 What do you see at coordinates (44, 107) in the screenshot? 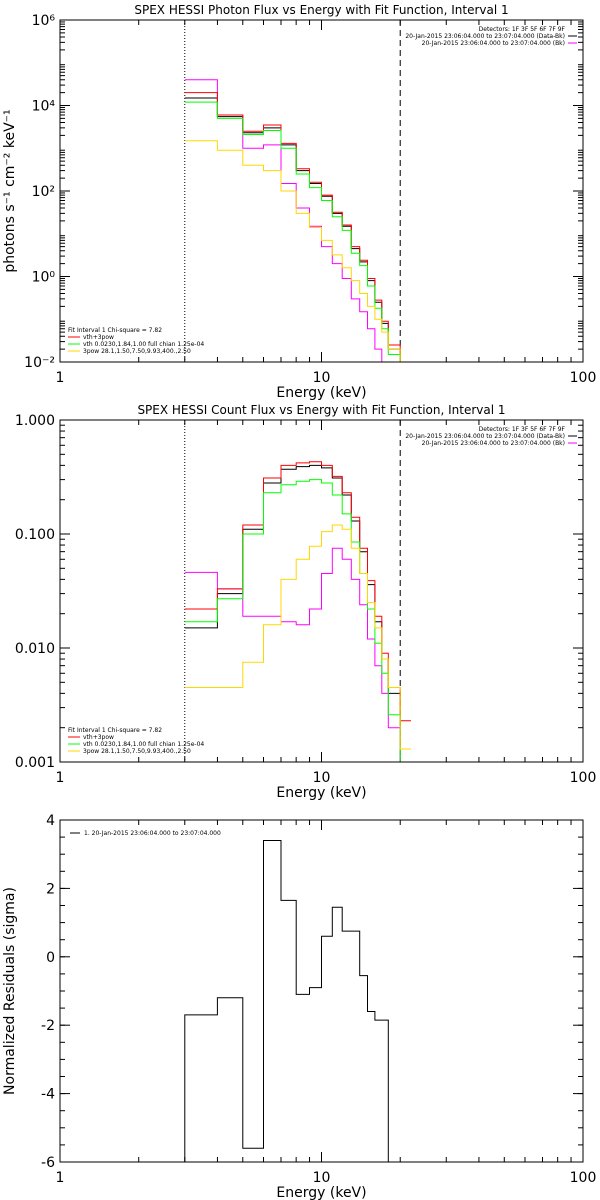
I see `y-tick-label: 10⁴` at bounding box center [44, 107].